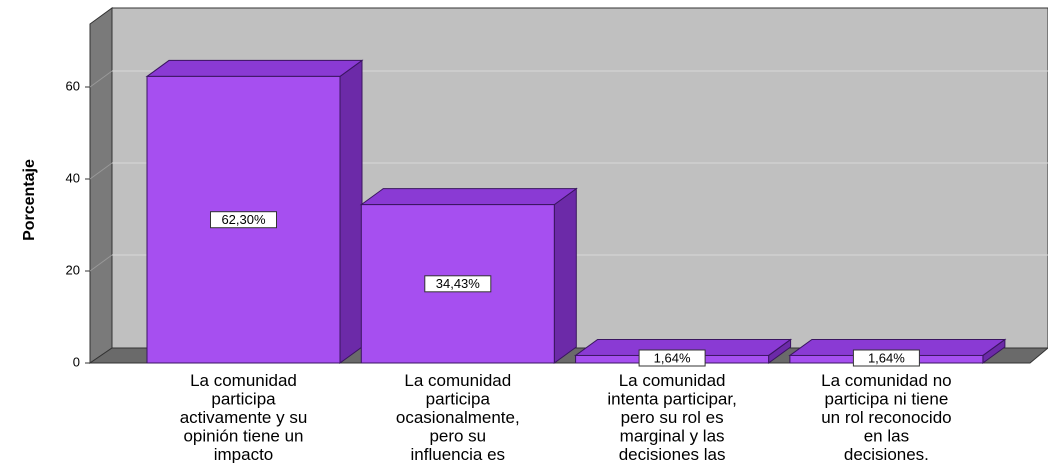 Image resolution: width=1048 pixels, height=463 pixels. I want to click on left-wall, so click(101, 185).